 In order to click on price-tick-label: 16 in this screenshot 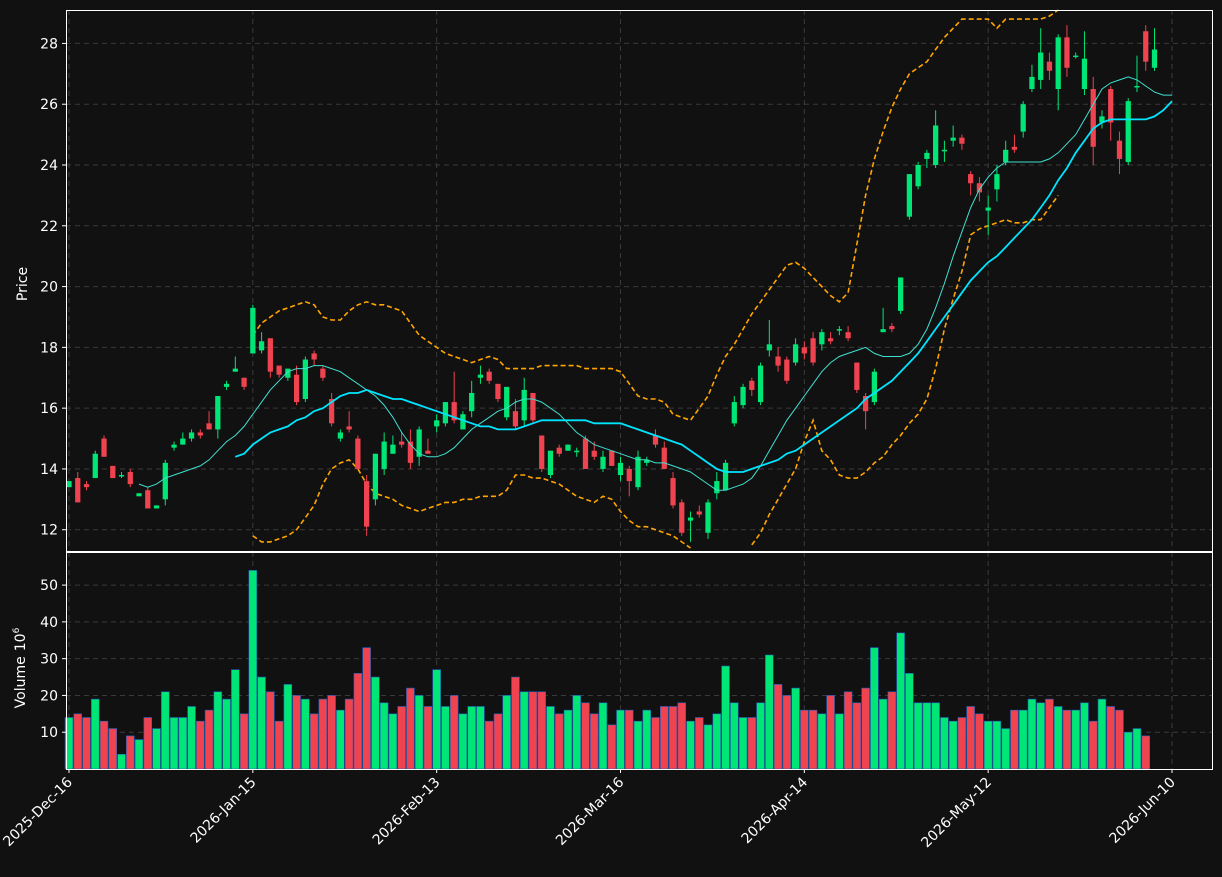, I will do `click(49, 409)`.